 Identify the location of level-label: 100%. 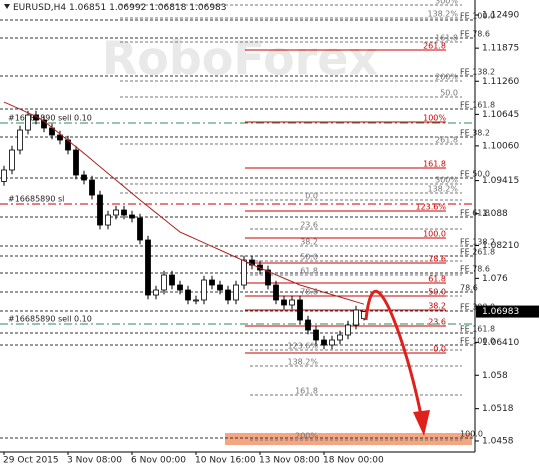
(434, 118).